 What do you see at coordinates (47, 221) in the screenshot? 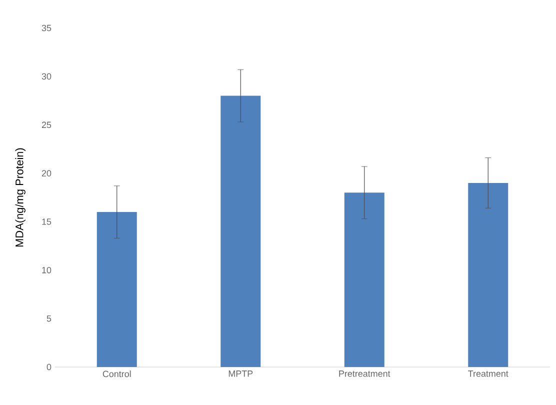
I see `y-tick-label: 15` at bounding box center [47, 221].